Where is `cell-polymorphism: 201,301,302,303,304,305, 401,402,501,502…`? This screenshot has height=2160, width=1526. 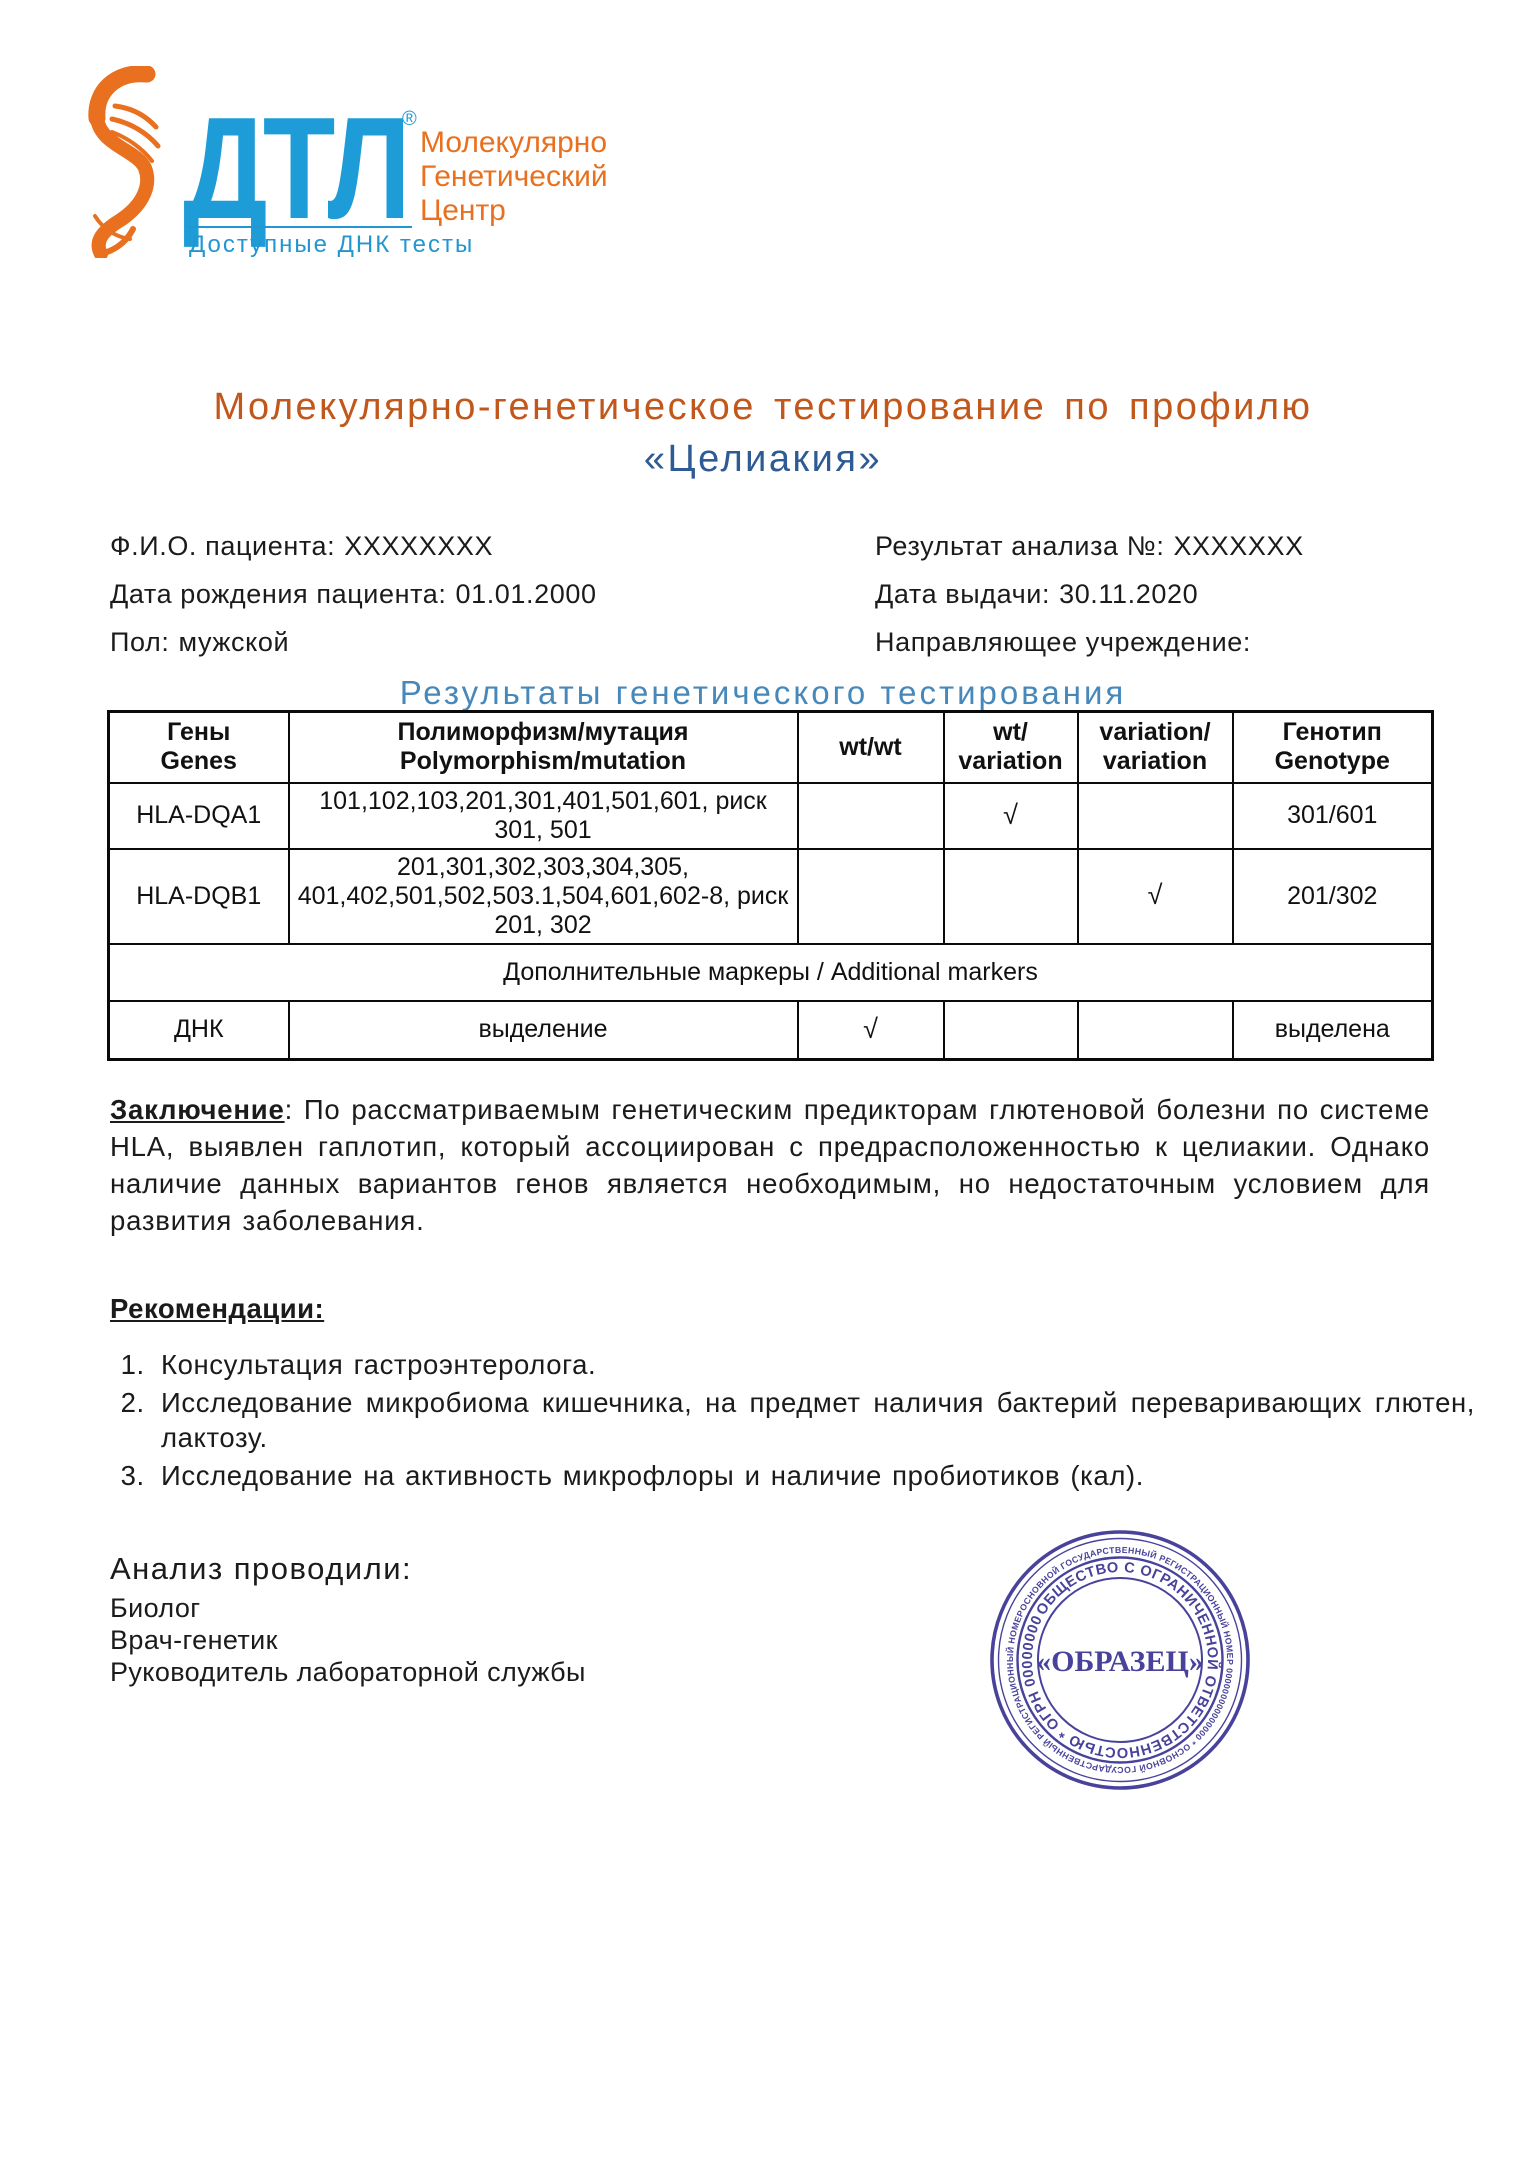
cell-polymorphism: 201,301,302,303,304,305, 401,402,501,502… is located at coordinates (543, 896).